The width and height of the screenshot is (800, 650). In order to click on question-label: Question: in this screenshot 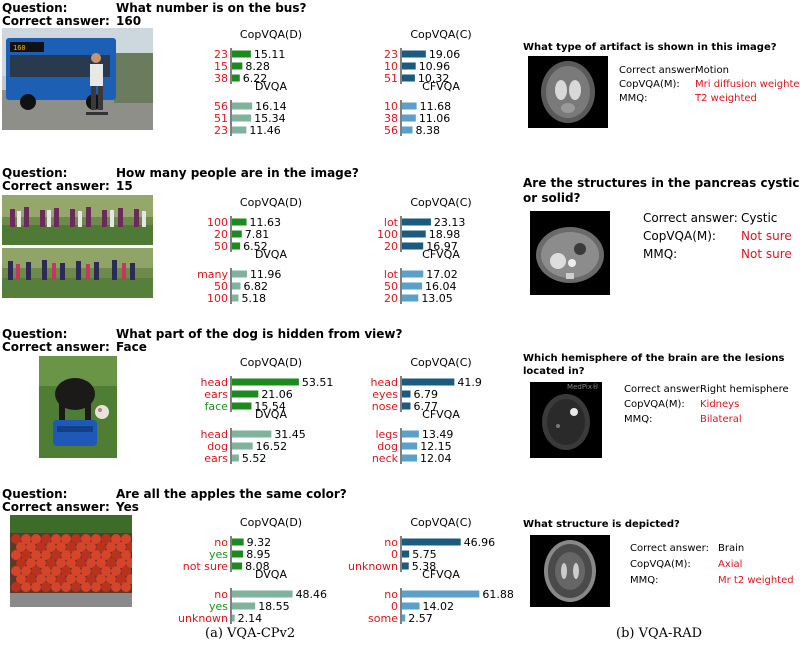, I will do `click(35, 8)`.